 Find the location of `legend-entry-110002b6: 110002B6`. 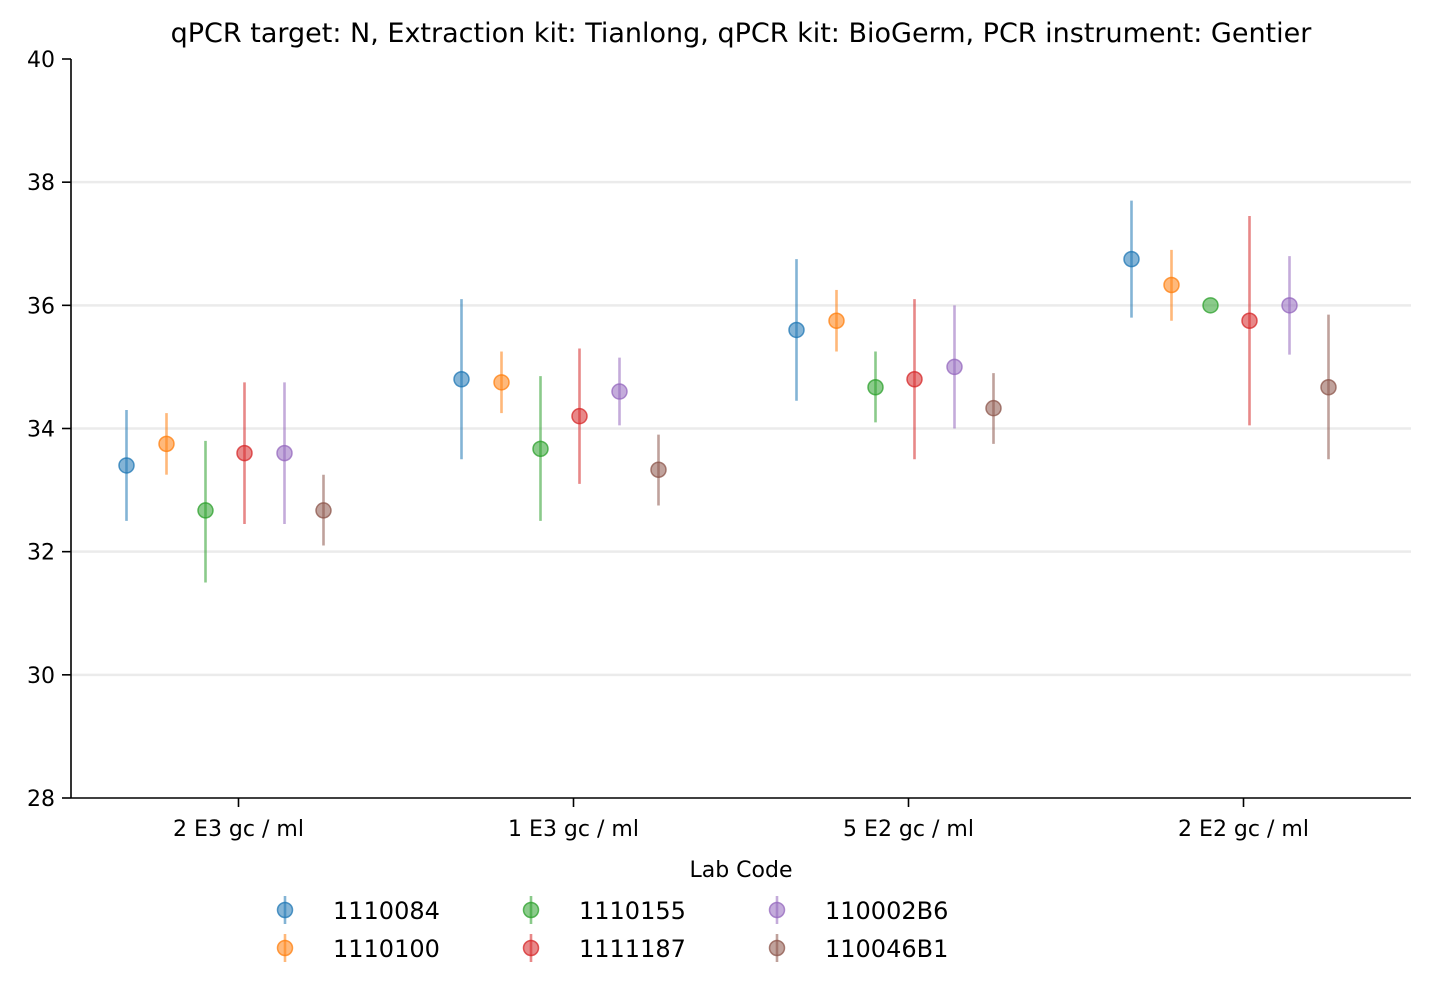

legend-entry-110002b6: 110002B6 is located at coordinates (858, 910).